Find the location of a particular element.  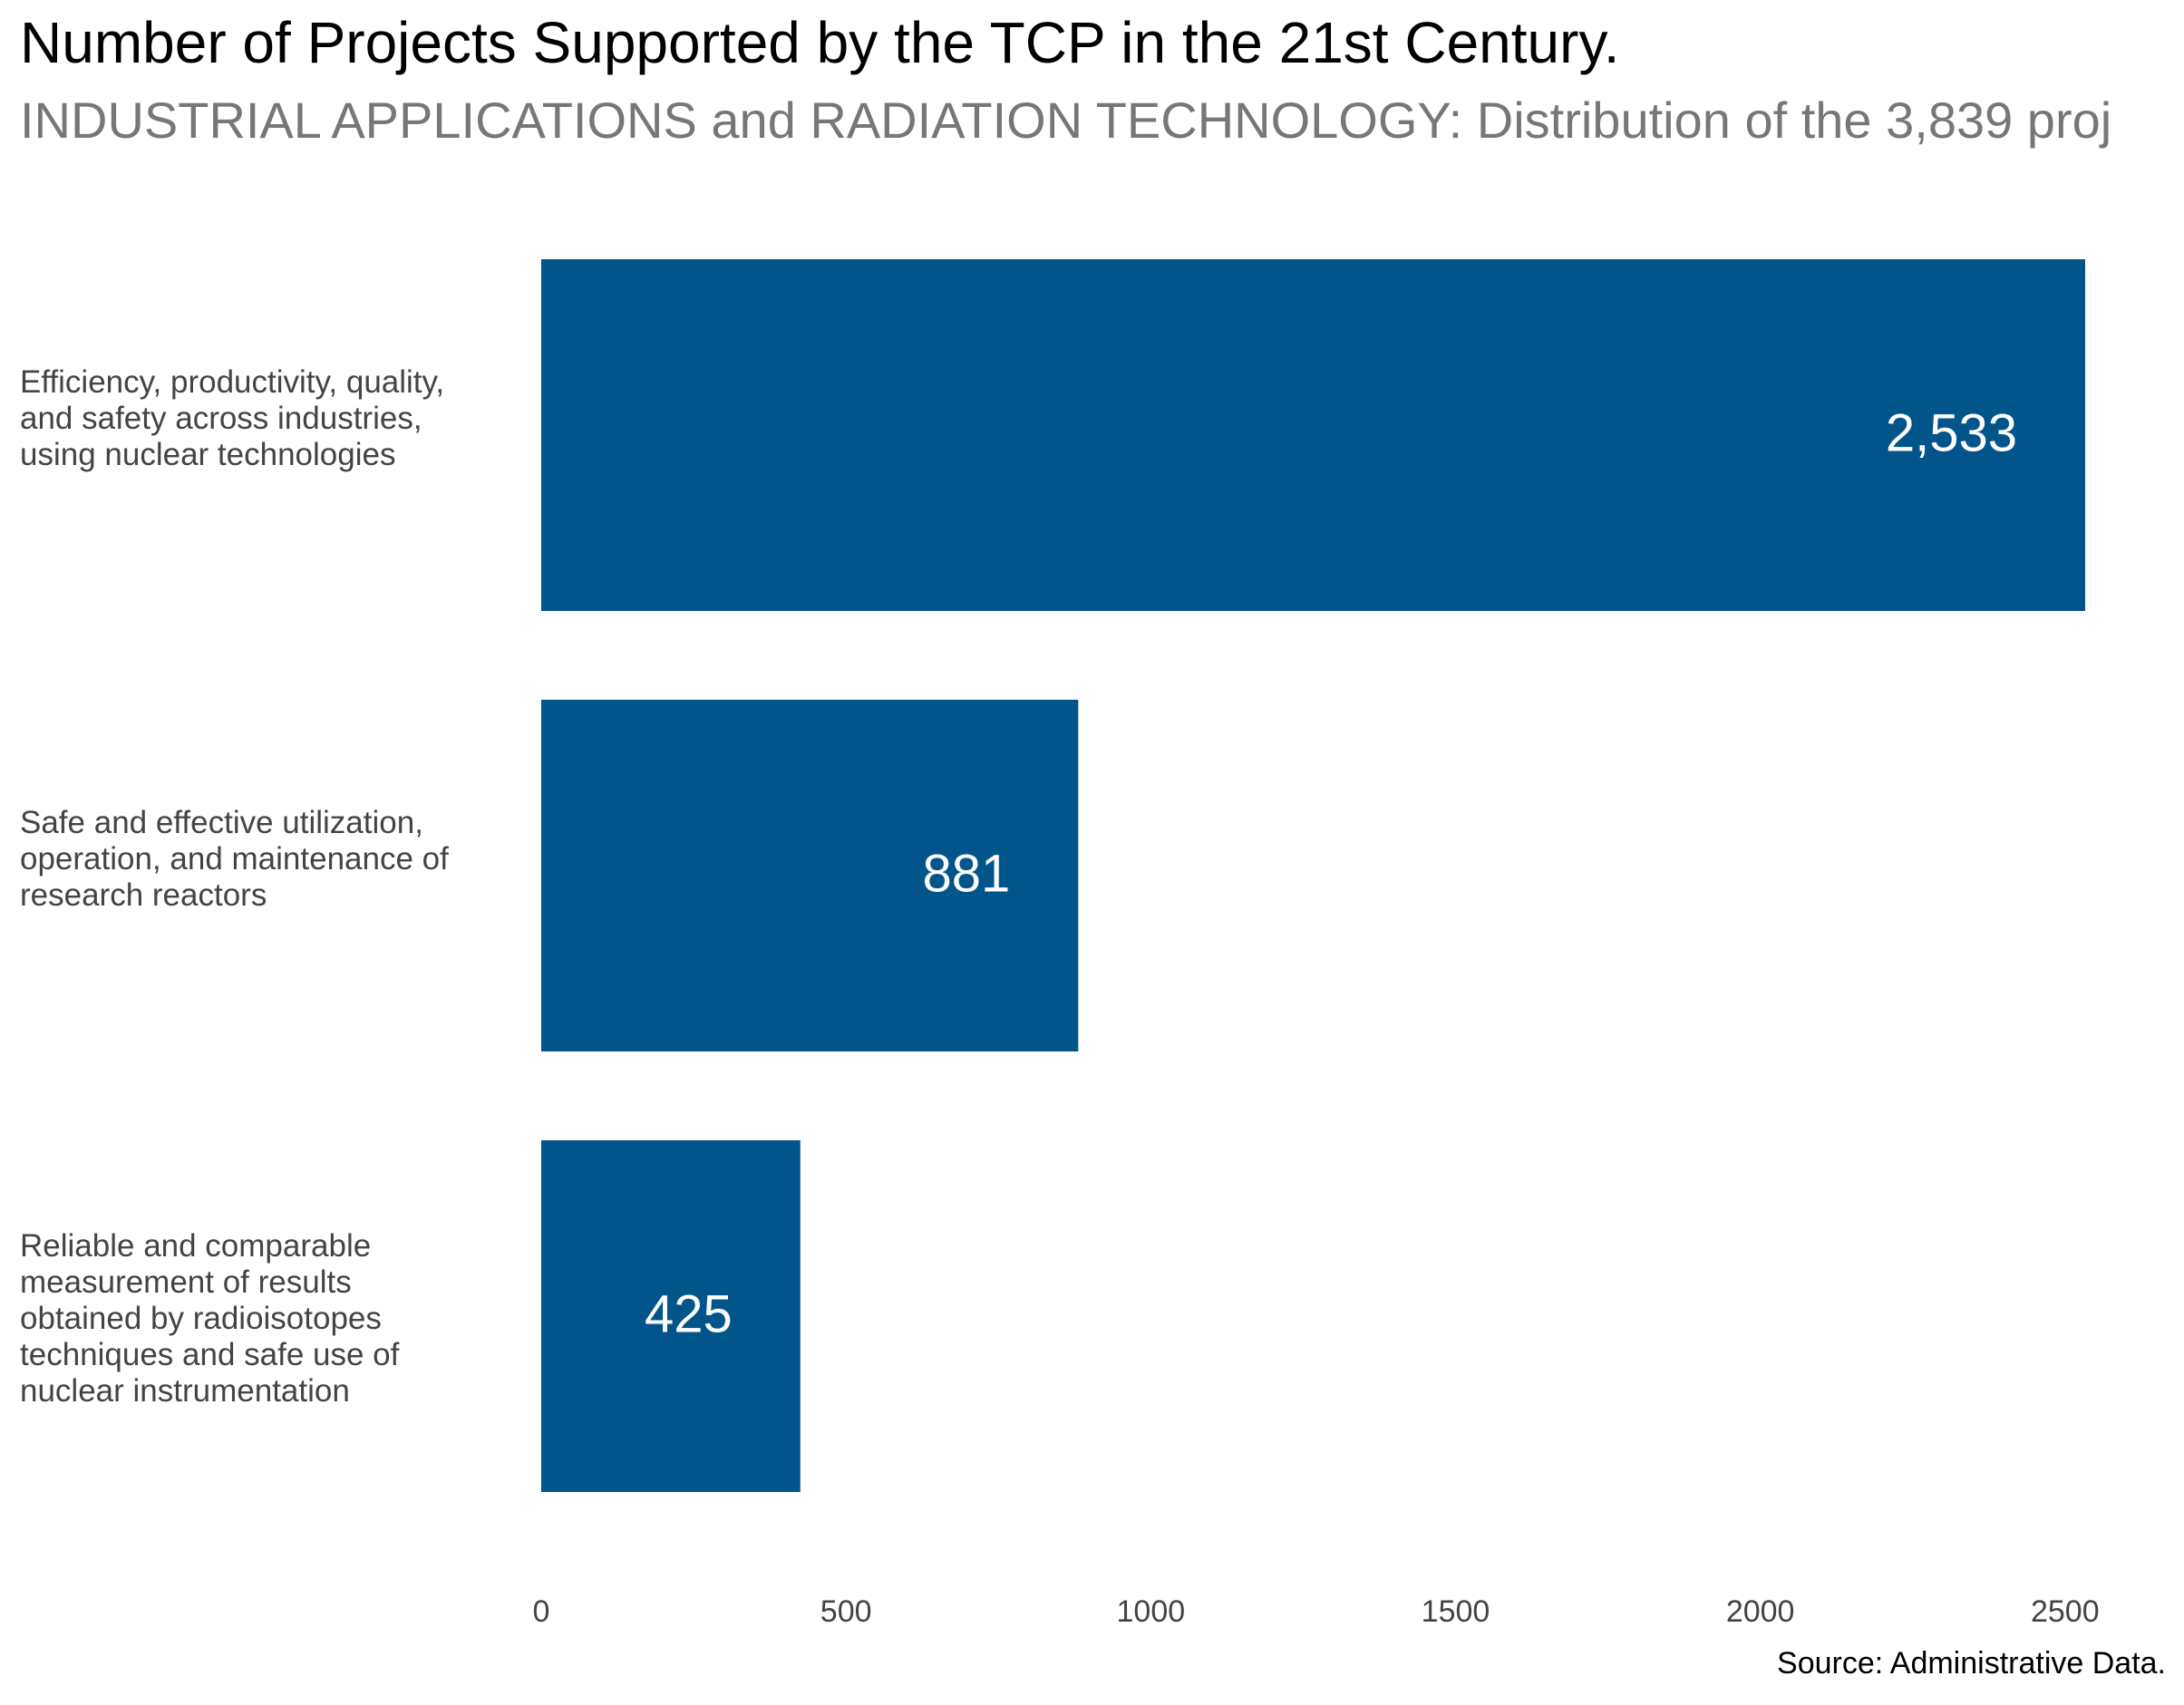

bar-value-label-0: 2,533 is located at coordinates (1951, 433).